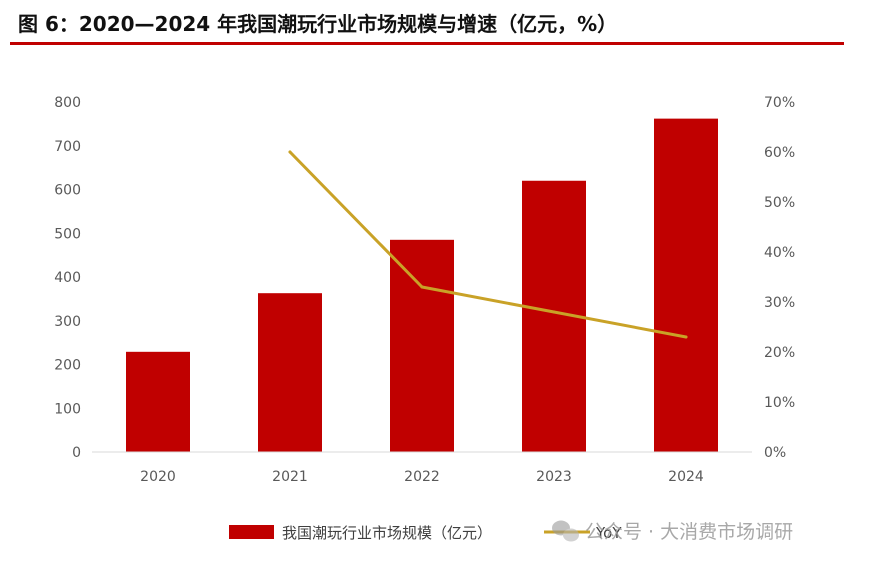 This screenshot has height=566, width=886. Describe the element at coordinates (779, 353) in the screenshot. I see `y-right-tick-label: 20%` at that location.